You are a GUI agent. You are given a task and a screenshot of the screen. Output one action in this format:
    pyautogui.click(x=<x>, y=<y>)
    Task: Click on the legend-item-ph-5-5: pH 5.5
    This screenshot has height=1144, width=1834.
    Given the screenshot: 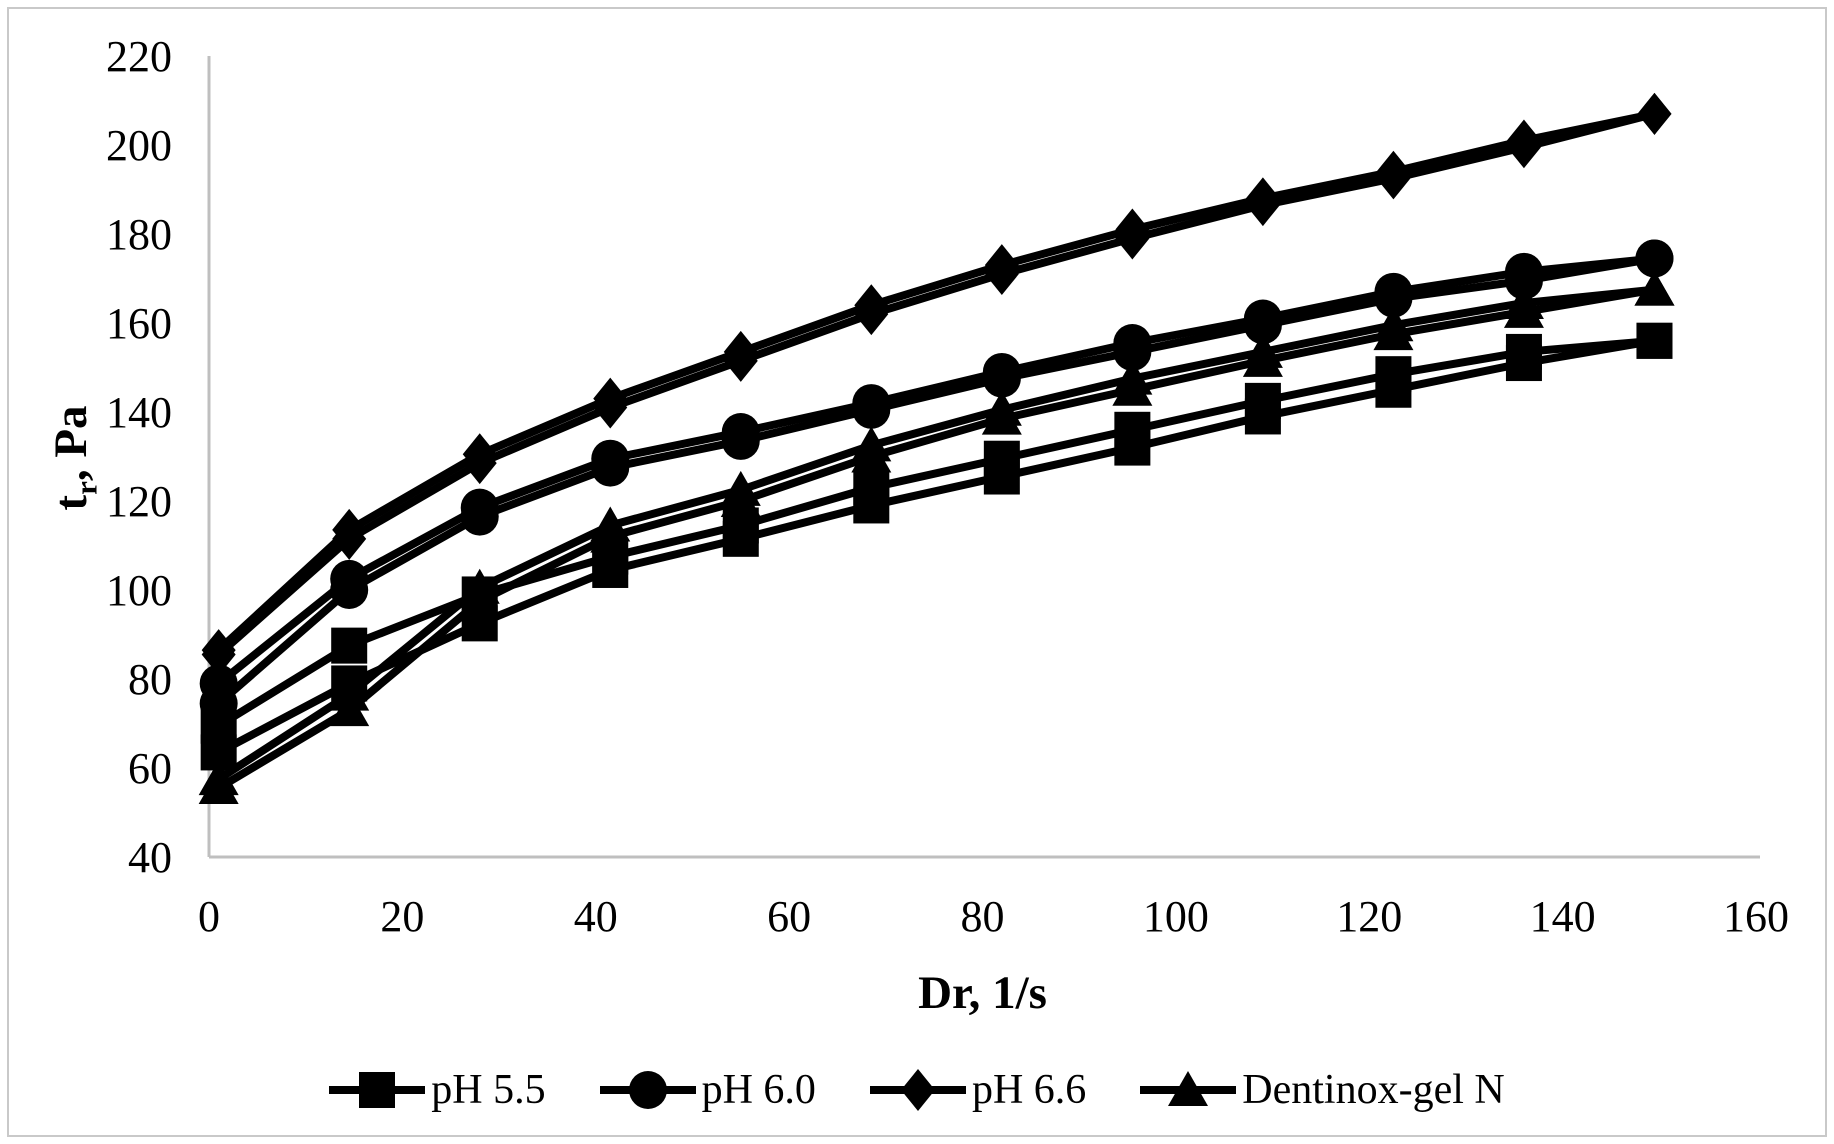 What is the action you would take?
    pyautogui.click(x=437, y=1090)
    